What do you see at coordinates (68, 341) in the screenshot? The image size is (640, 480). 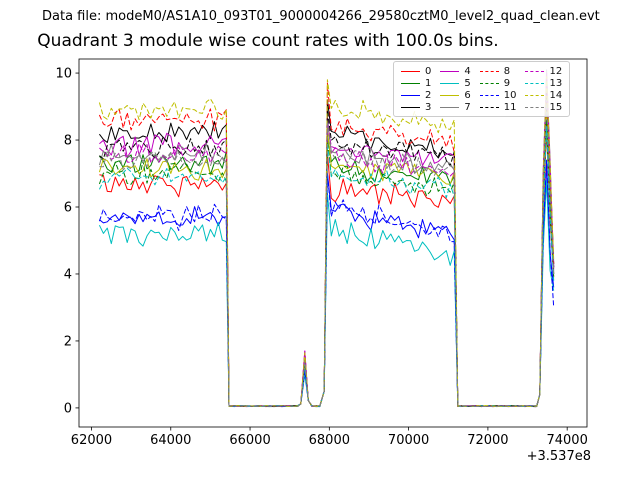 I see `y-tick-label: 2` at bounding box center [68, 341].